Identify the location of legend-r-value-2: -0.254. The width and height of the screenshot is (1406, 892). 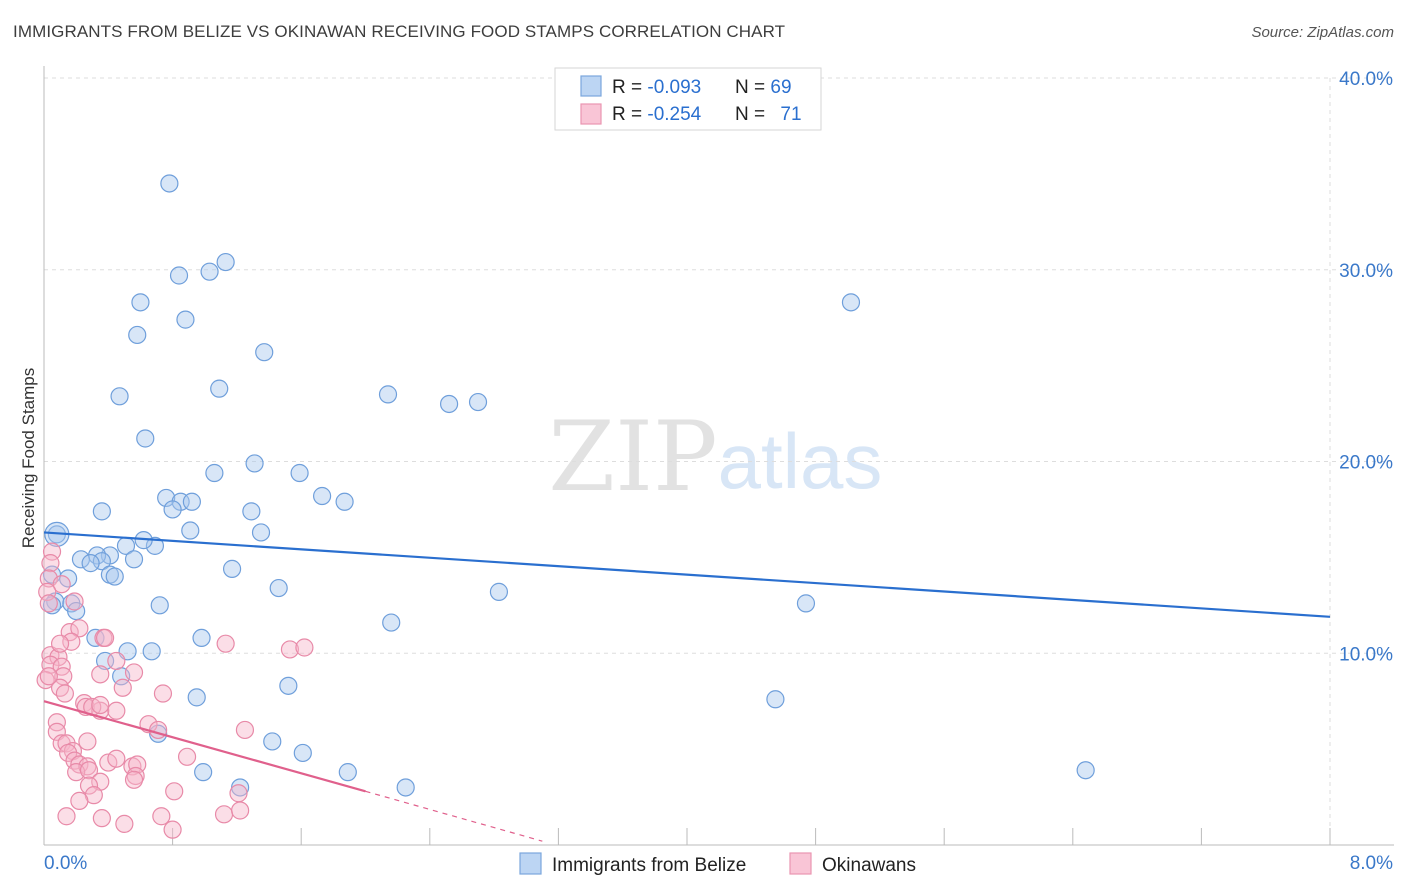
(674, 114).